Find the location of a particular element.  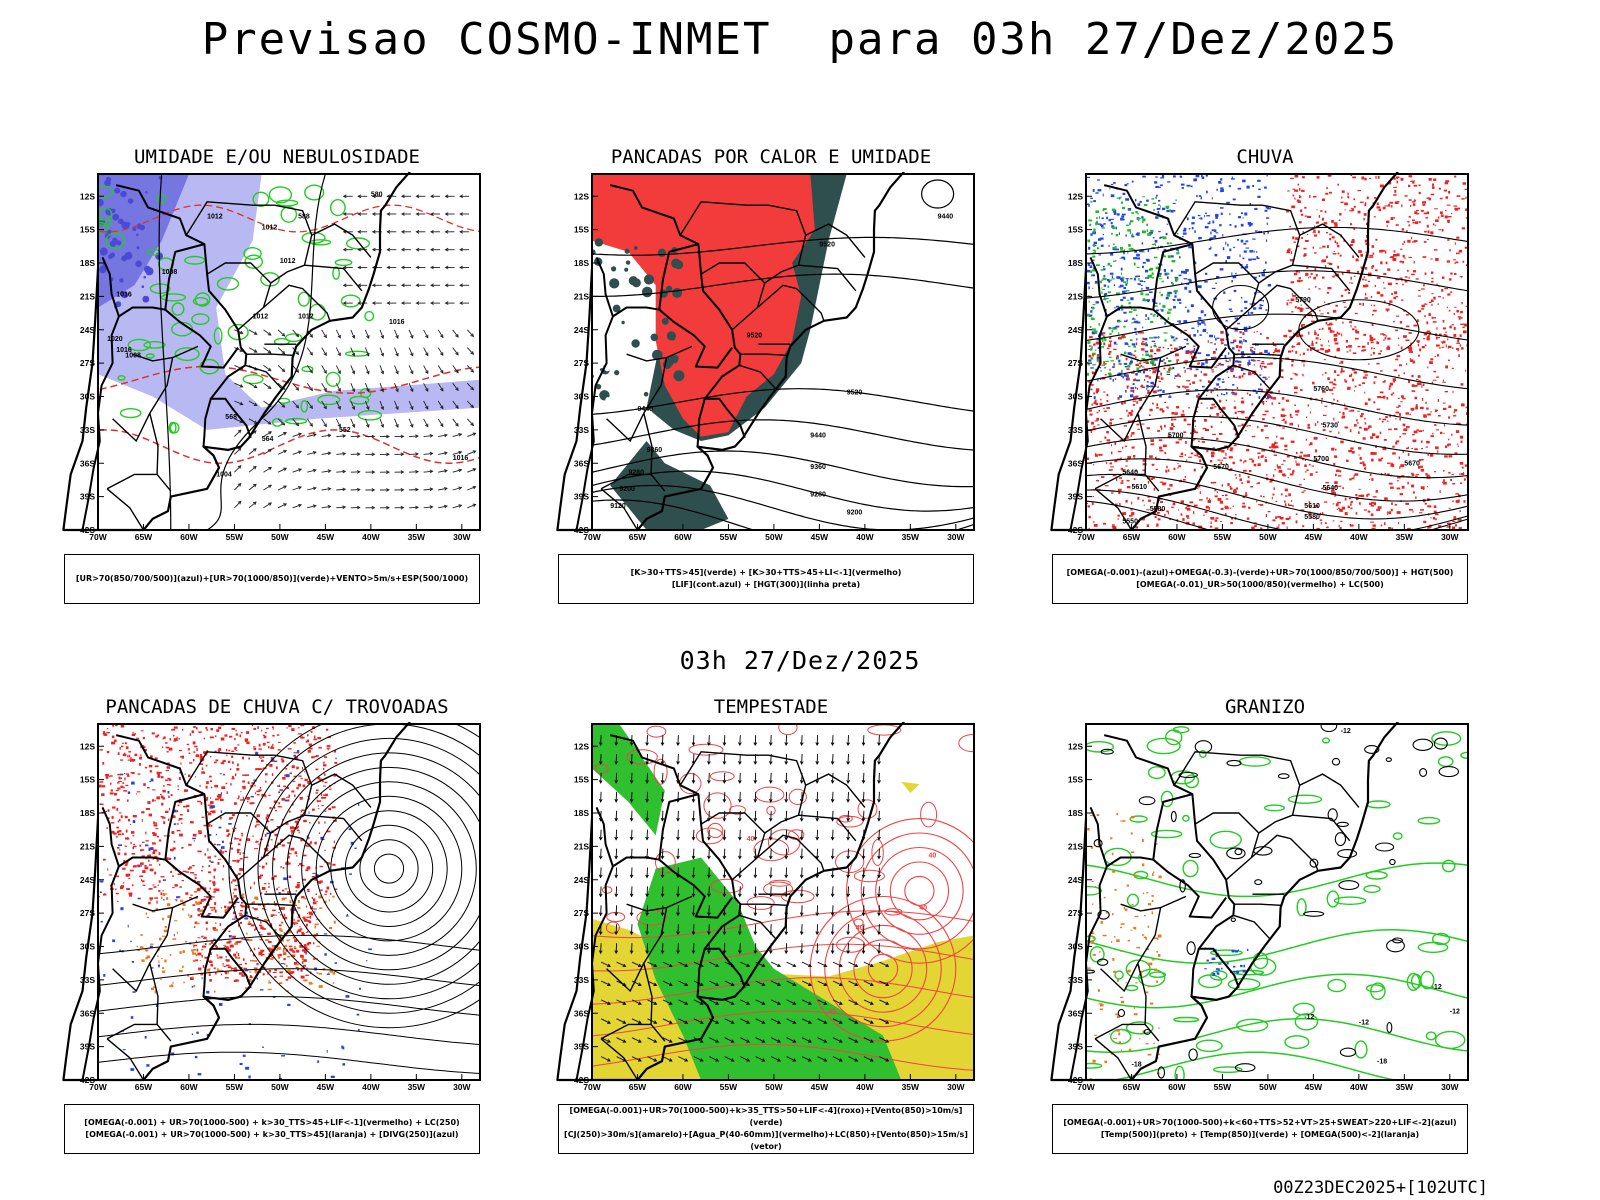

clear-spot is located at coordinates (602, 367).